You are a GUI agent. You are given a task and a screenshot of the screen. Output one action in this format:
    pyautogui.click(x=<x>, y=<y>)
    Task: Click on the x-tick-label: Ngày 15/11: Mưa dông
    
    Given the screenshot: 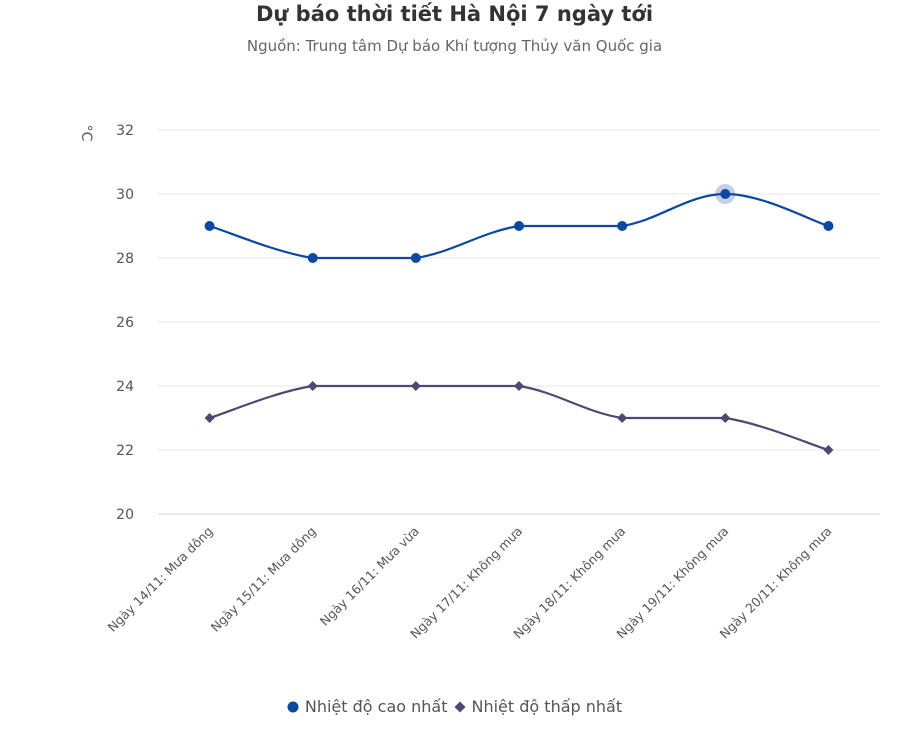 What is the action you would take?
    pyautogui.click(x=263, y=579)
    